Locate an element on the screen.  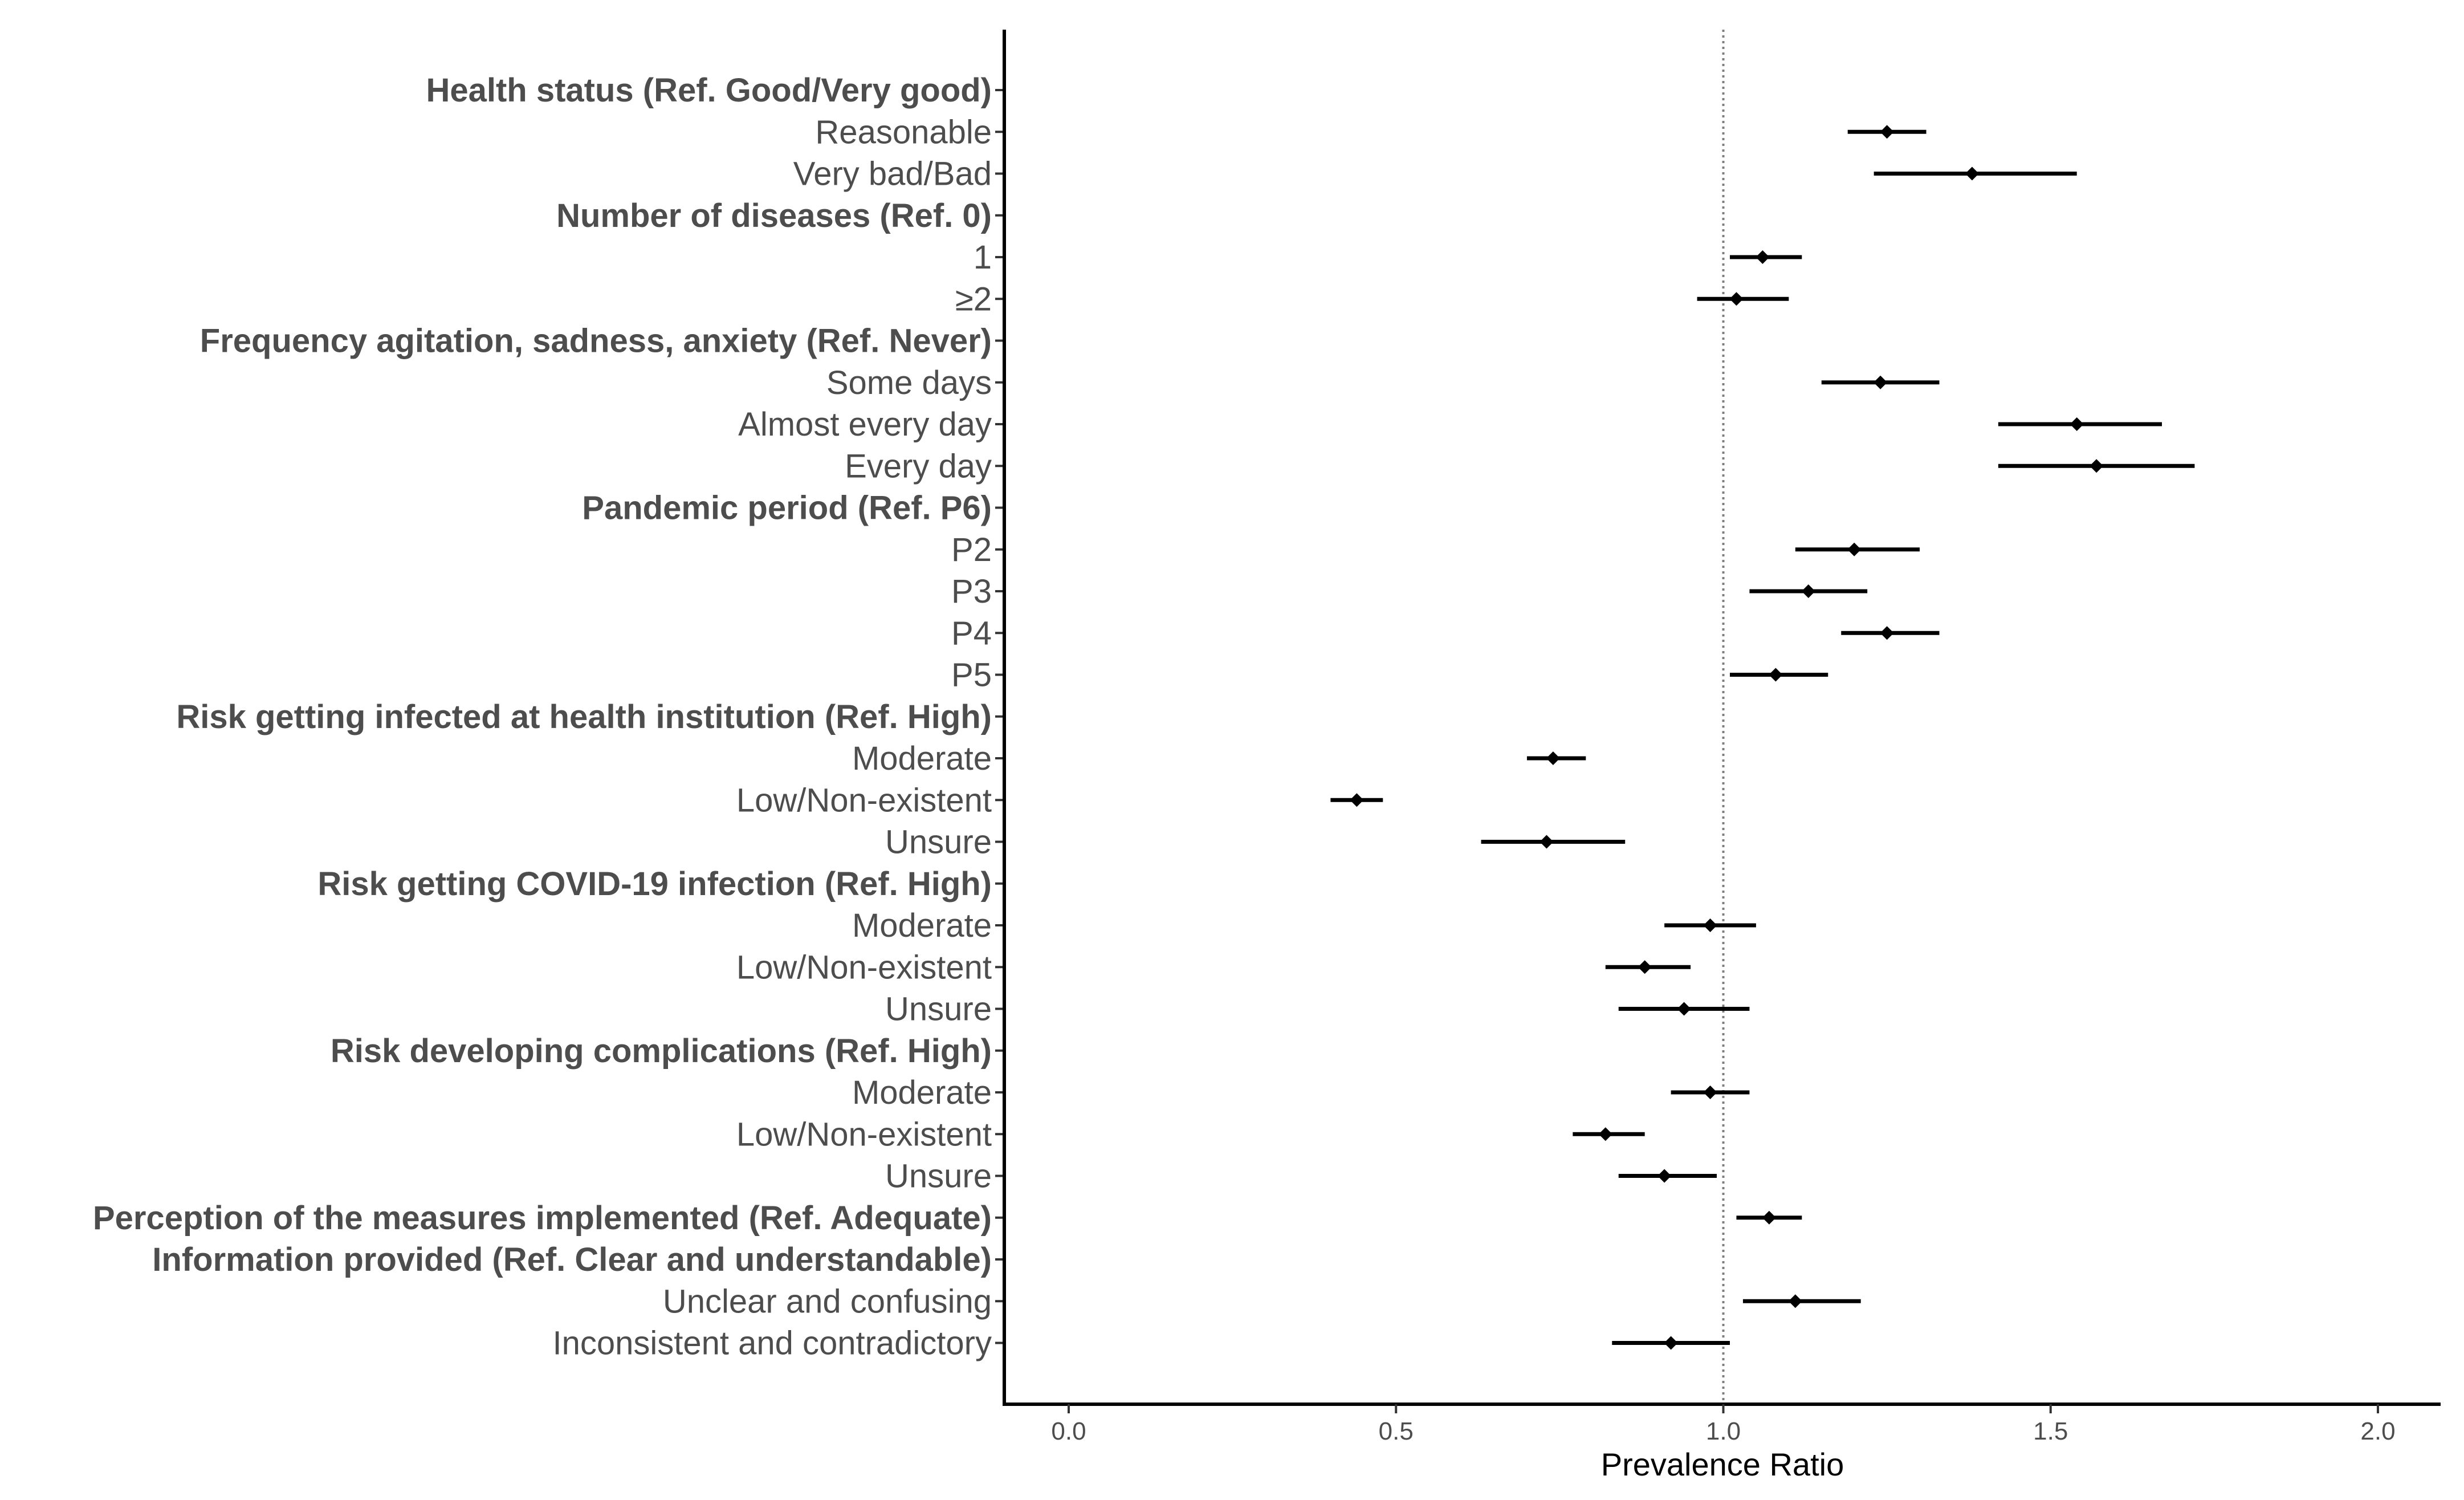
row-label: Reasonable is located at coordinates (904, 132).